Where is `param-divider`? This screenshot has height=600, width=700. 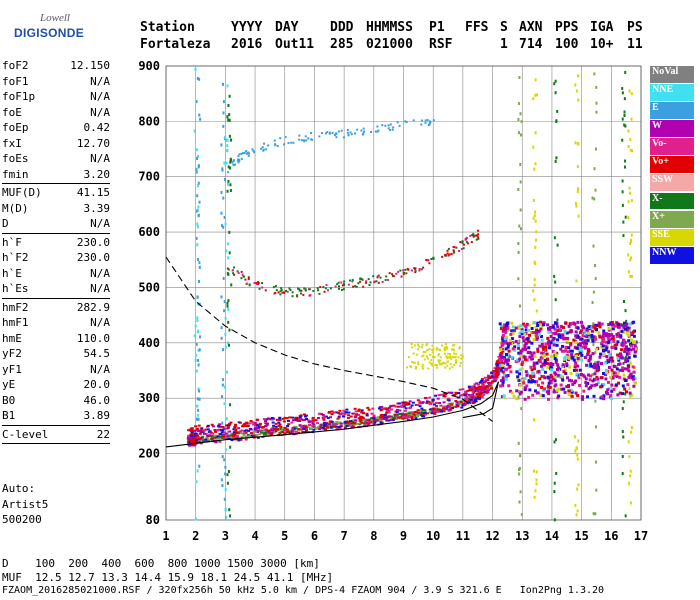
param-divider is located at coordinates (56, 425).